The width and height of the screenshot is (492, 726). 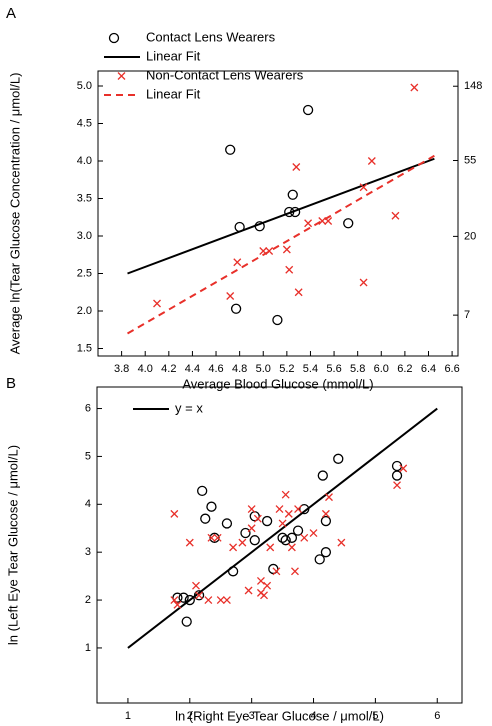 What do you see at coordinates (84, 348) in the screenshot?
I see `y-tick-label: 1.5` at bounding box center [84, 348].